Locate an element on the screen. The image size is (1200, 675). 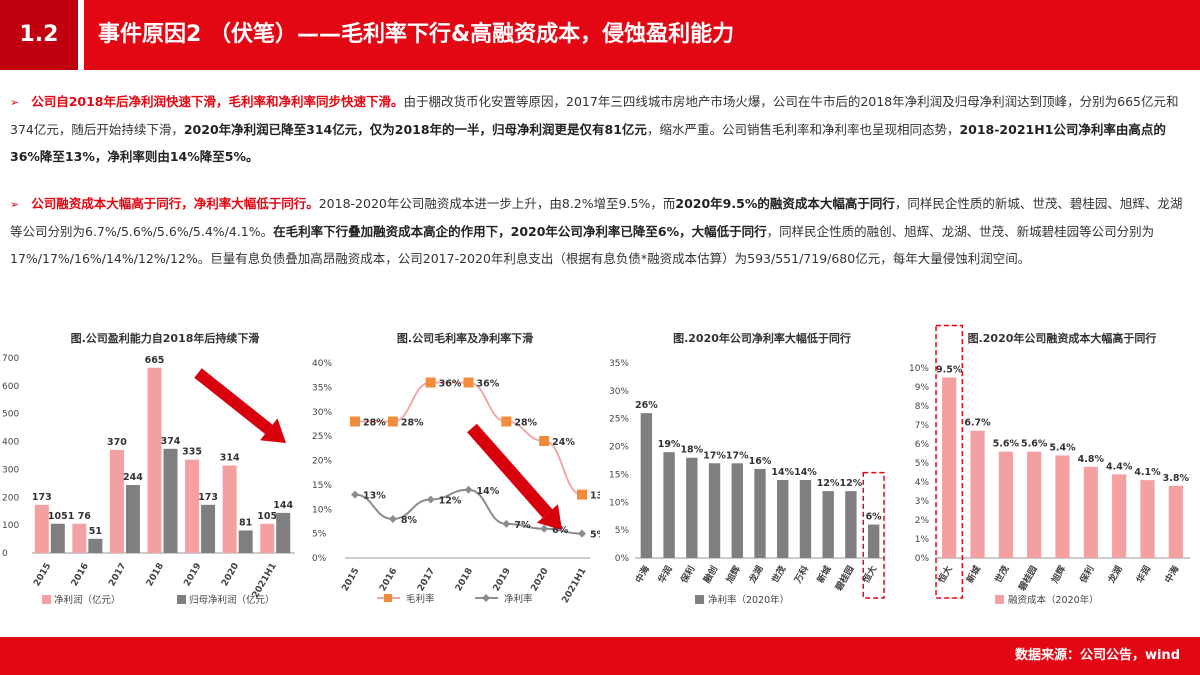
x-tick-label: 新城 is located at coordinates (973, 575).